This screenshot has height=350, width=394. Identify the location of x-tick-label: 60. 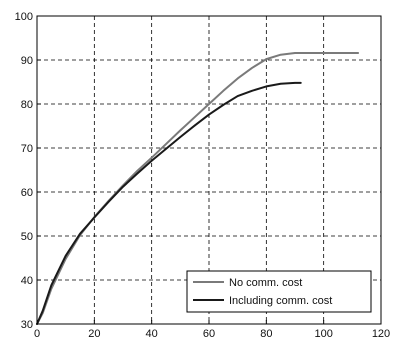
(209, 334).